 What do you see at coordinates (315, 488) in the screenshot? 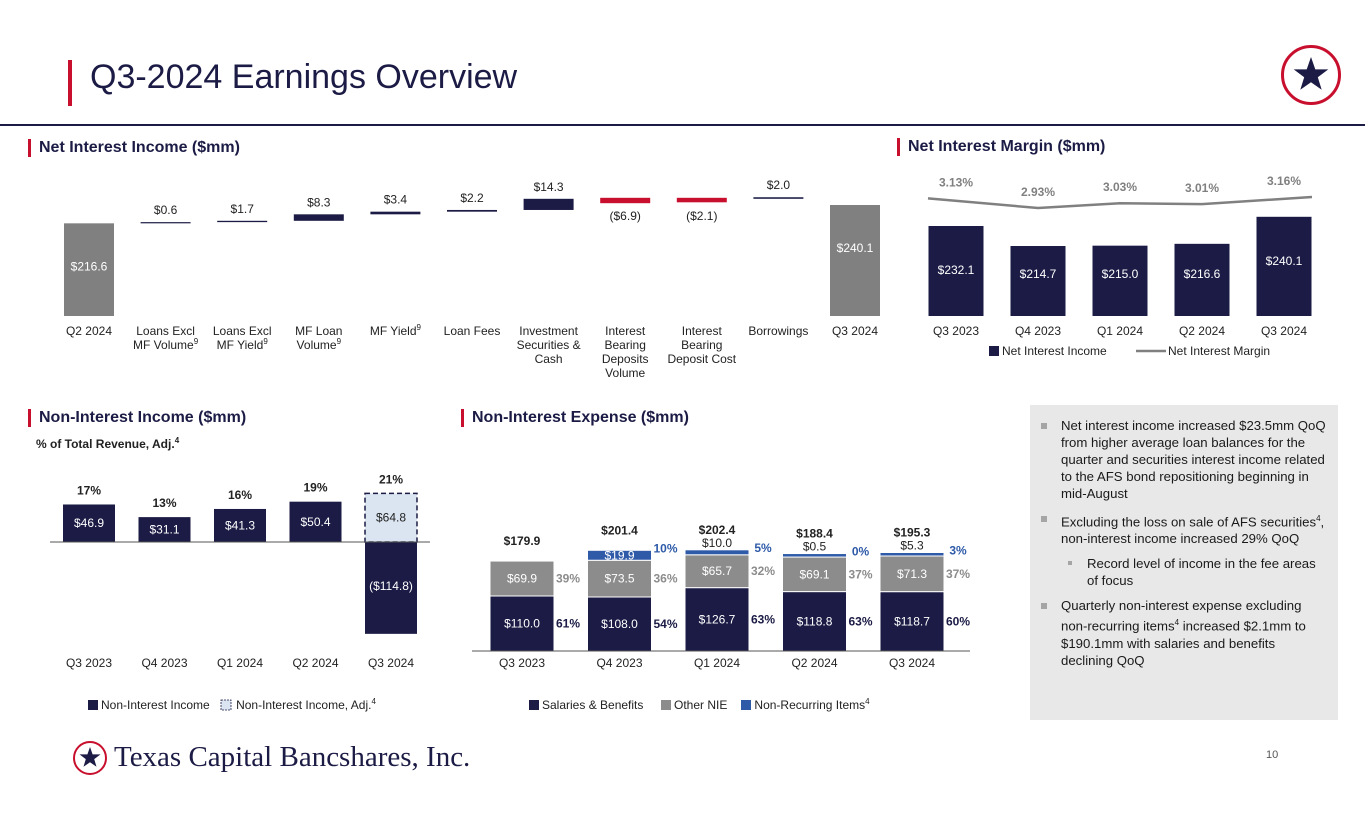
I see `nonii-pct-label: 19%` at bounding box center [315, 488].